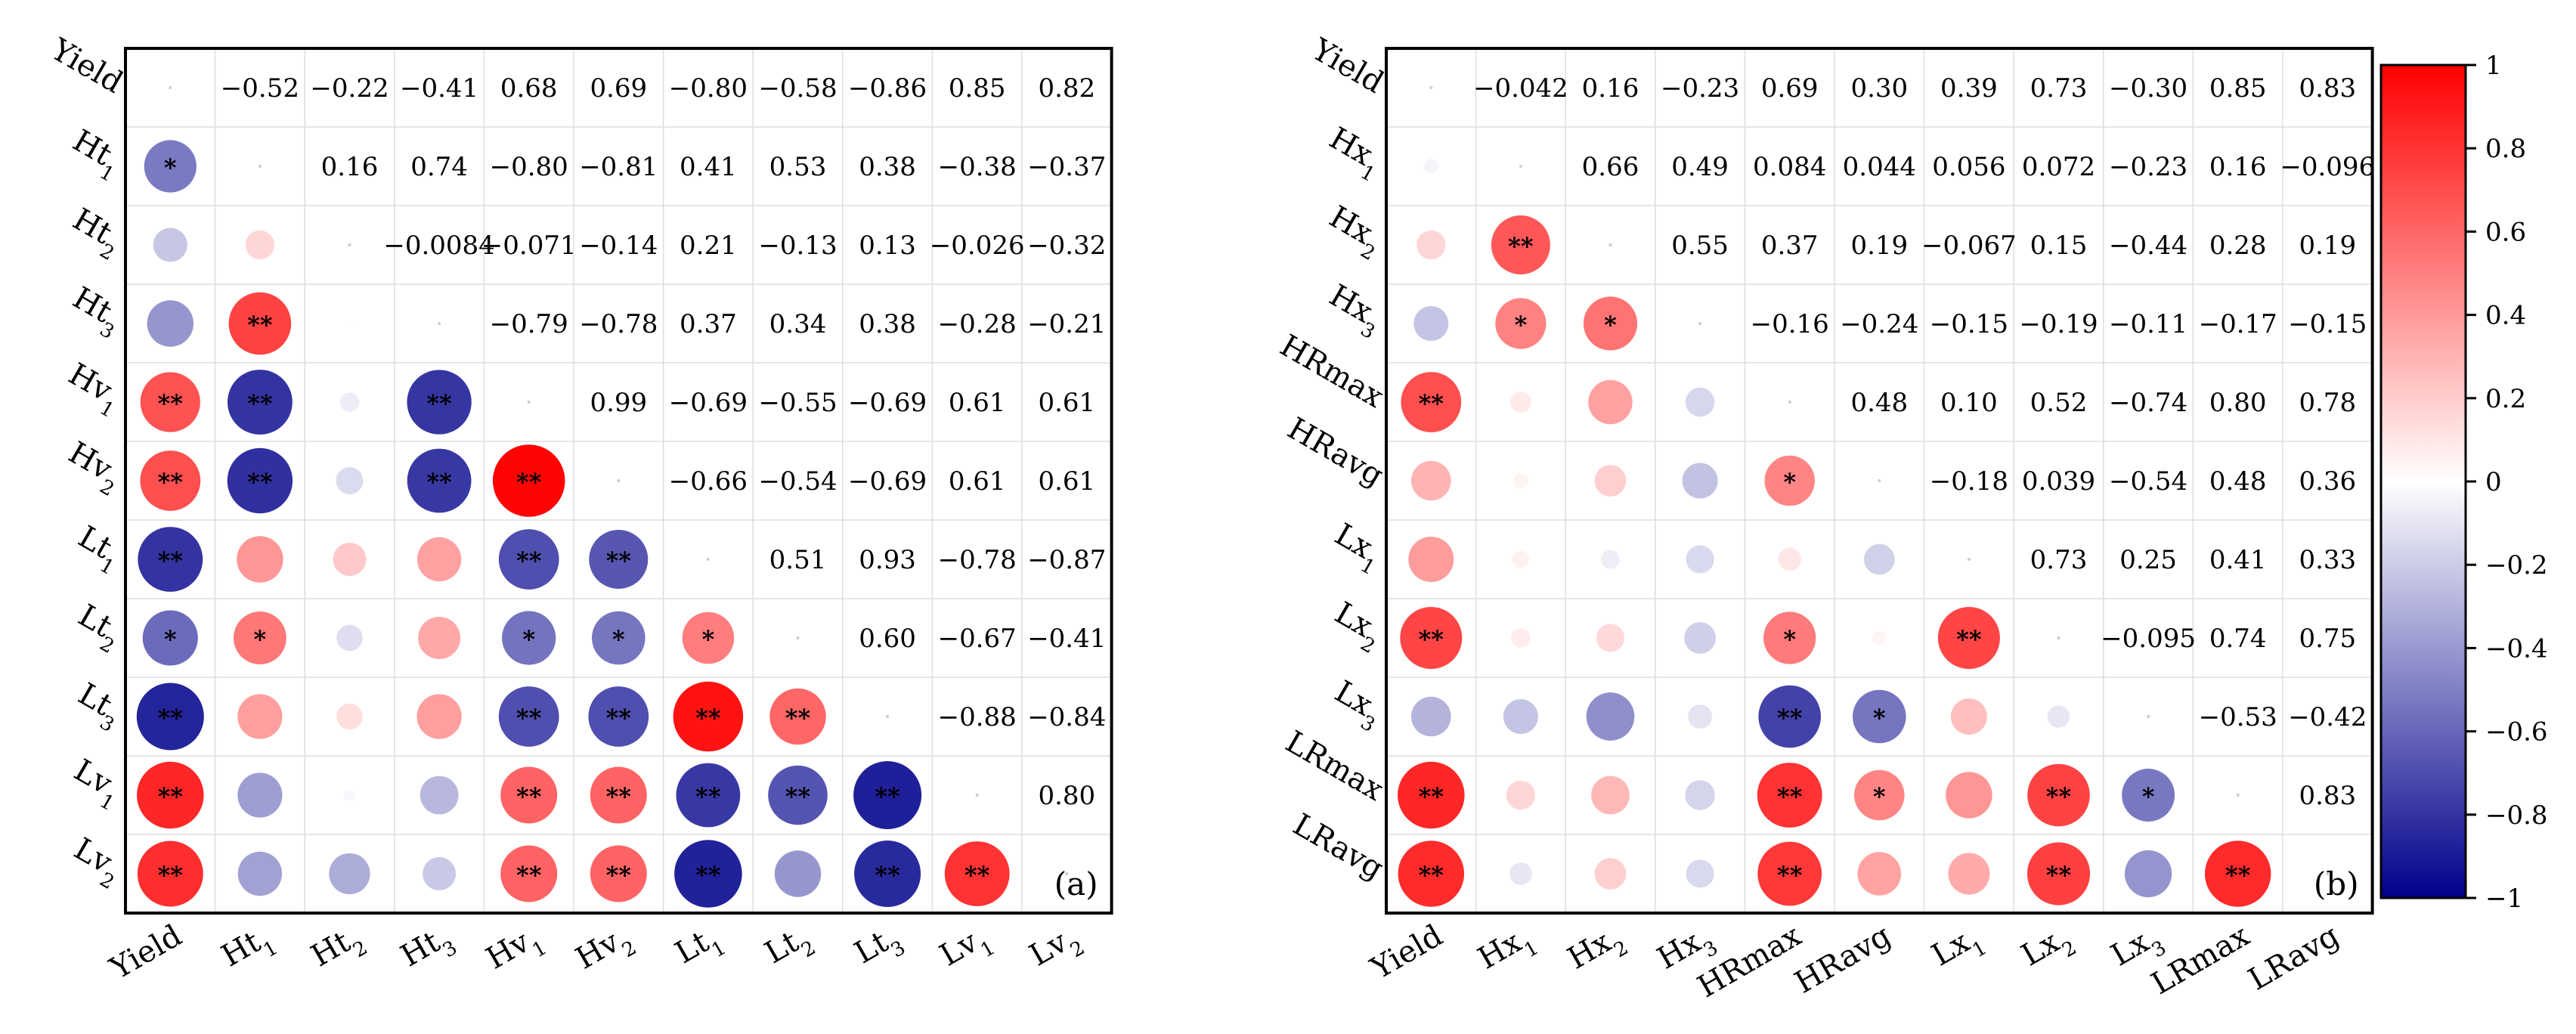  Describe the element at coordinates (871, 948) in the screenshot. I see `column-label-base: Lt` at that location.